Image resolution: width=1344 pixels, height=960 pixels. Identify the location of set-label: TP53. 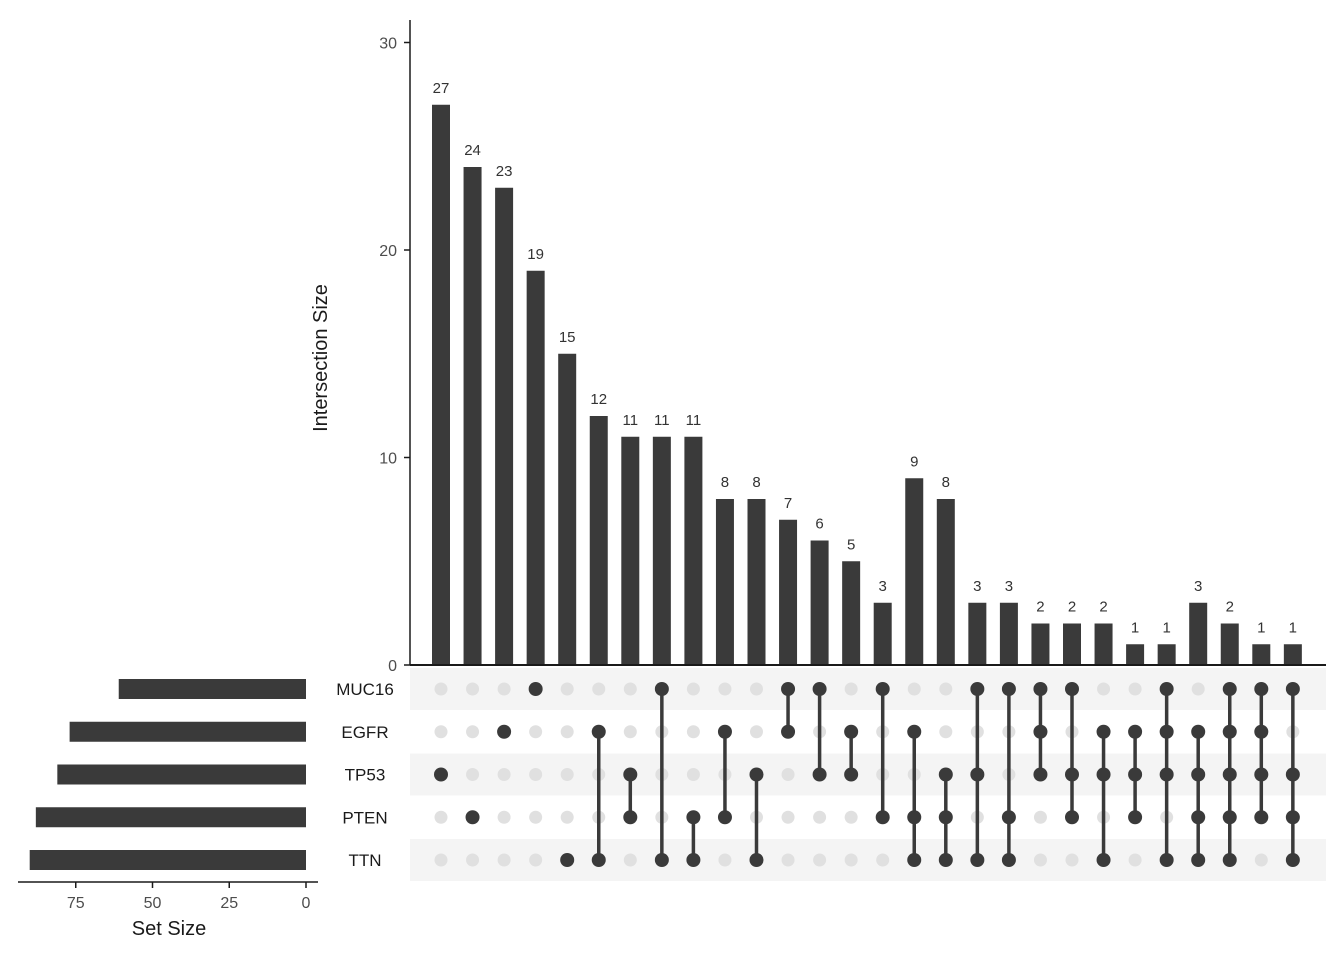
(365, 775).